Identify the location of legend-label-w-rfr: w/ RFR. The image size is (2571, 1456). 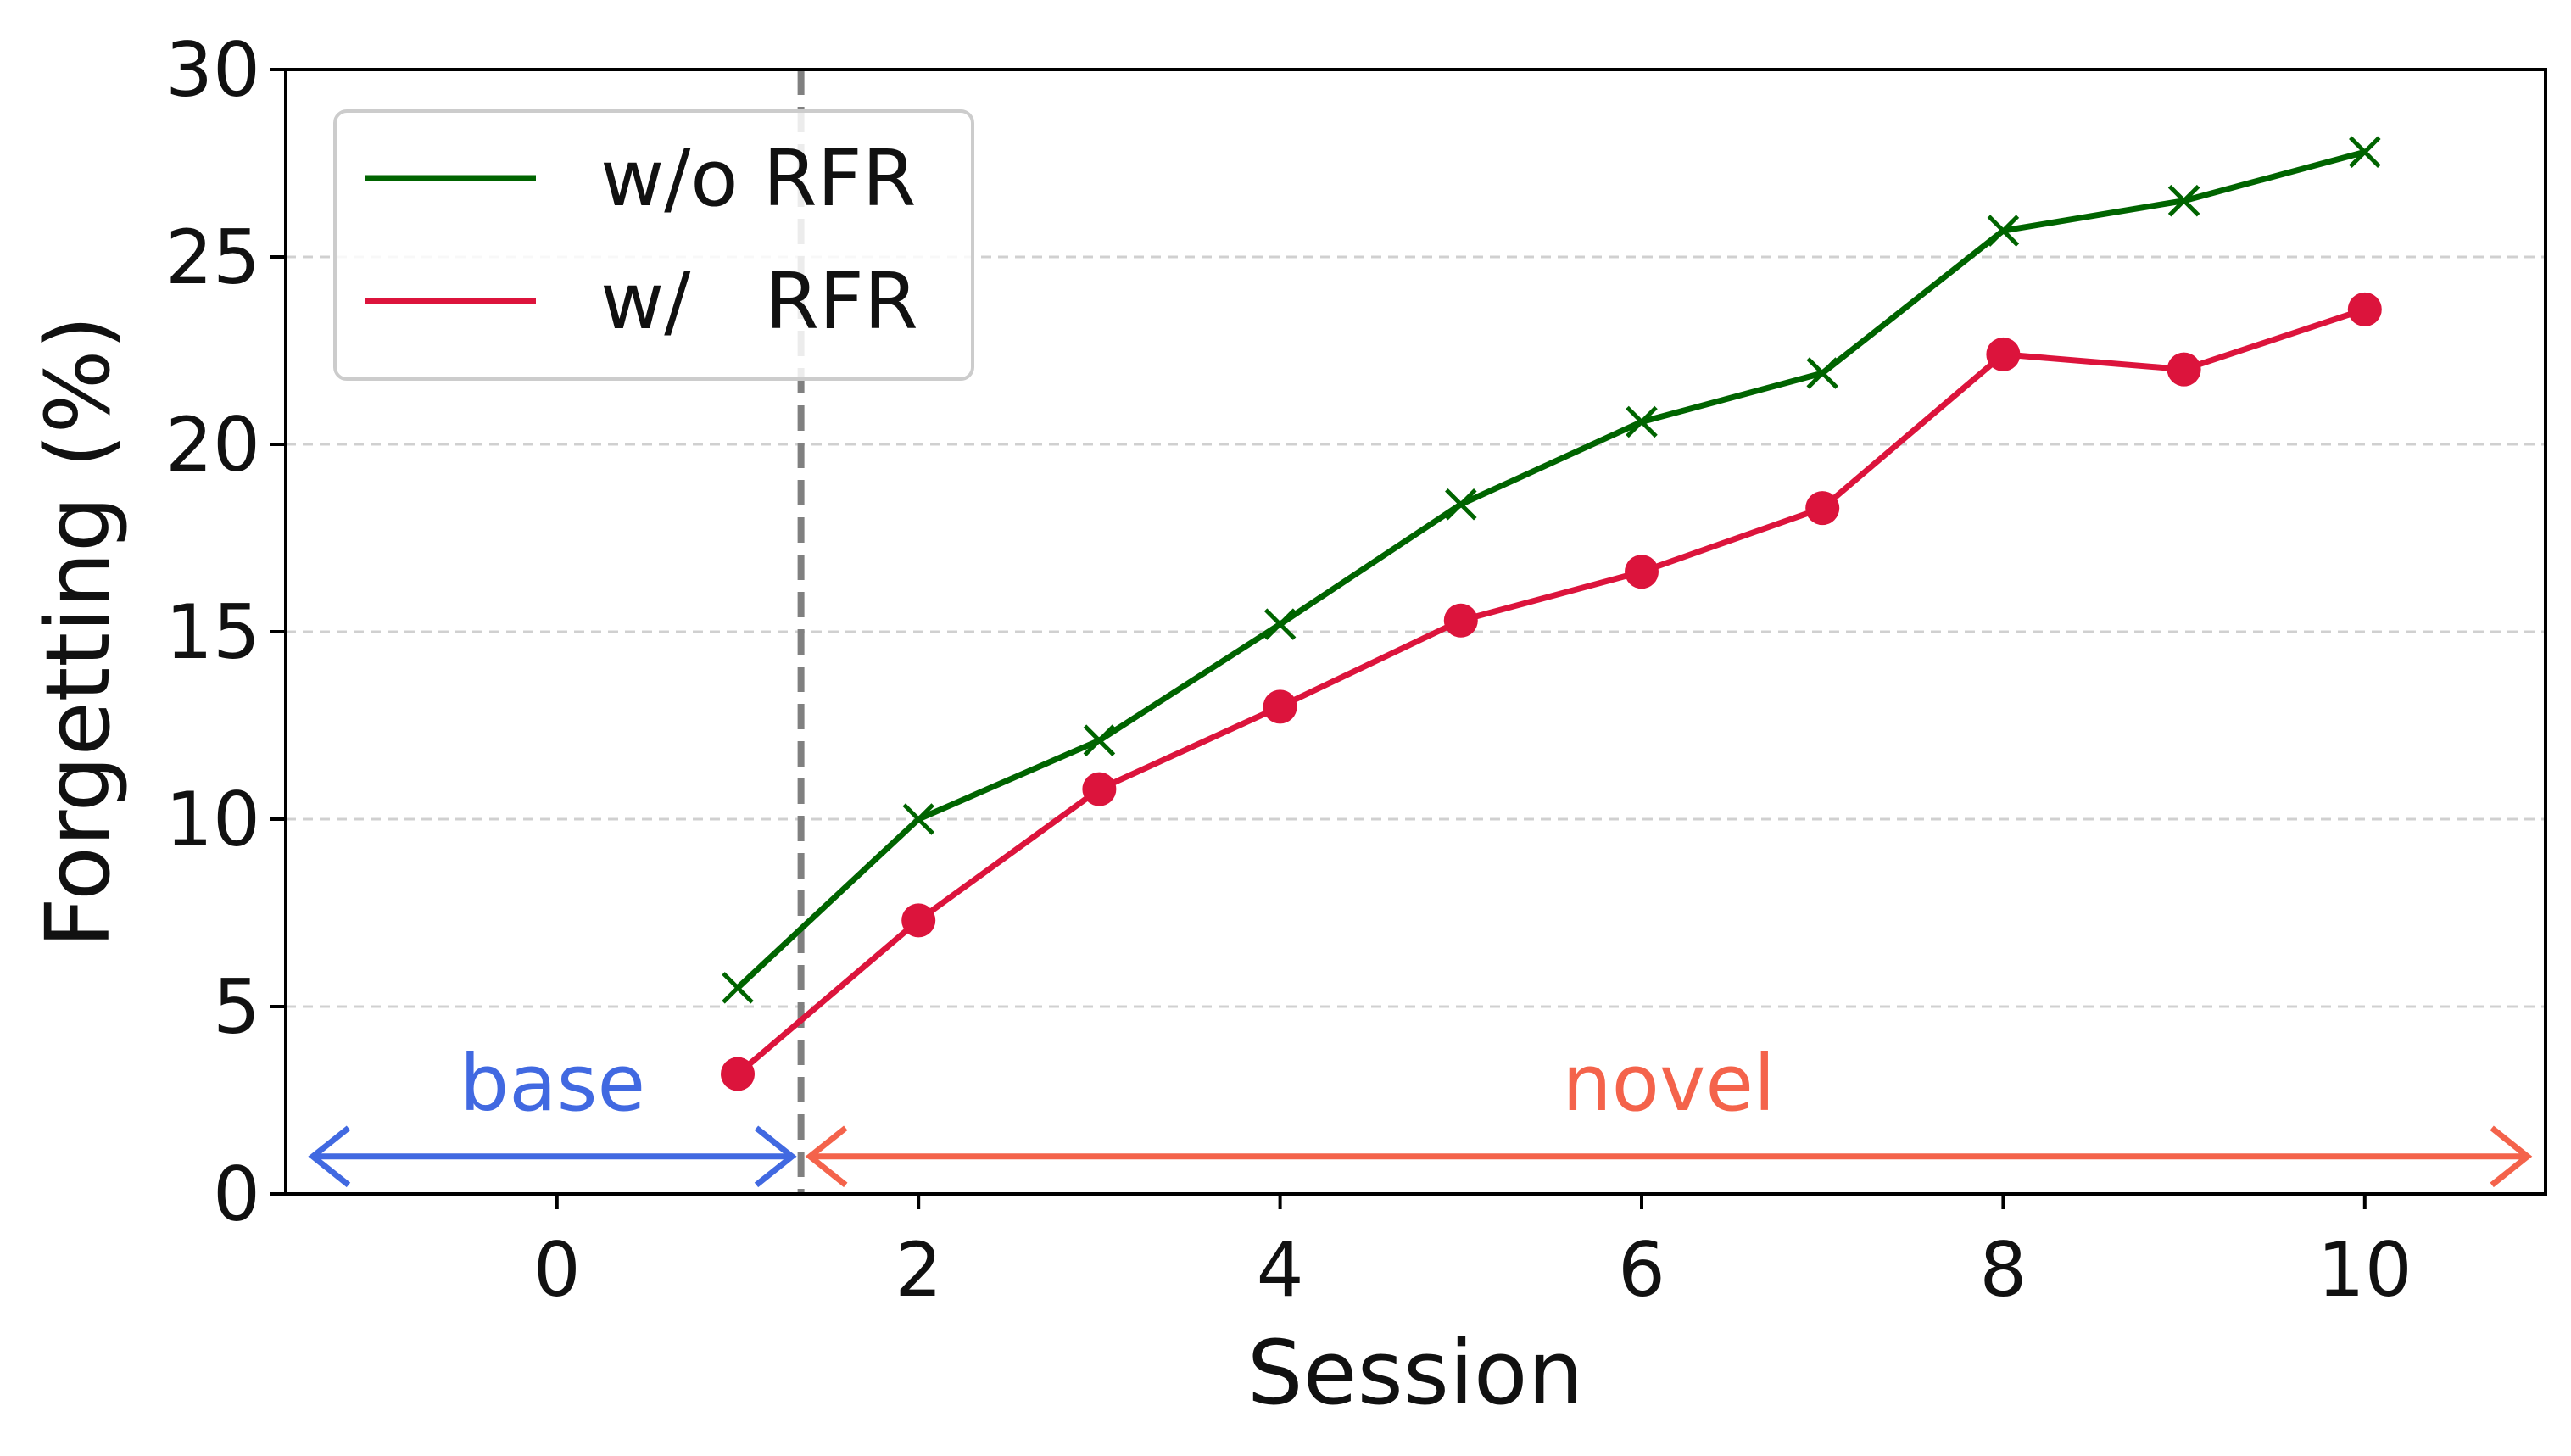
(759, 301).